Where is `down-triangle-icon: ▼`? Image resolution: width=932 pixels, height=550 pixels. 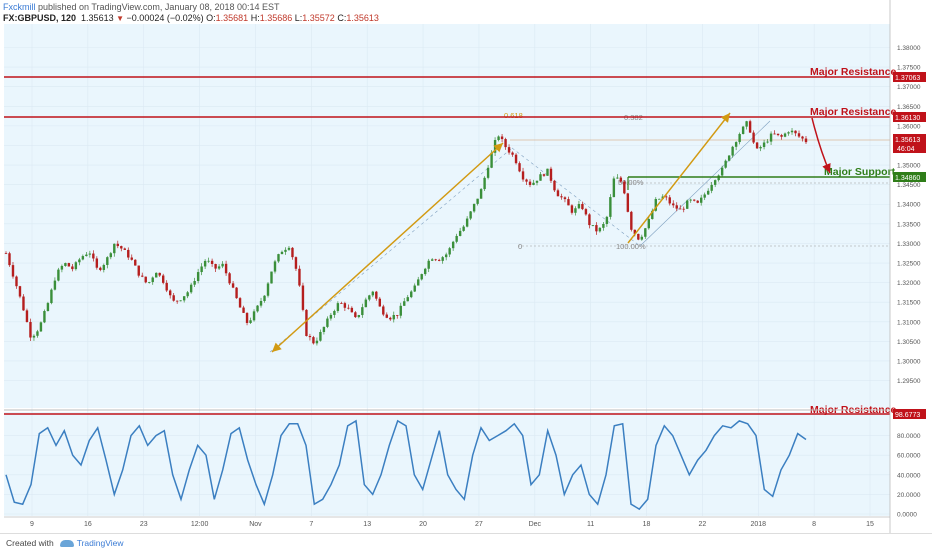 down-triangle-icon: ▼ is located at coordinates (120, 18).